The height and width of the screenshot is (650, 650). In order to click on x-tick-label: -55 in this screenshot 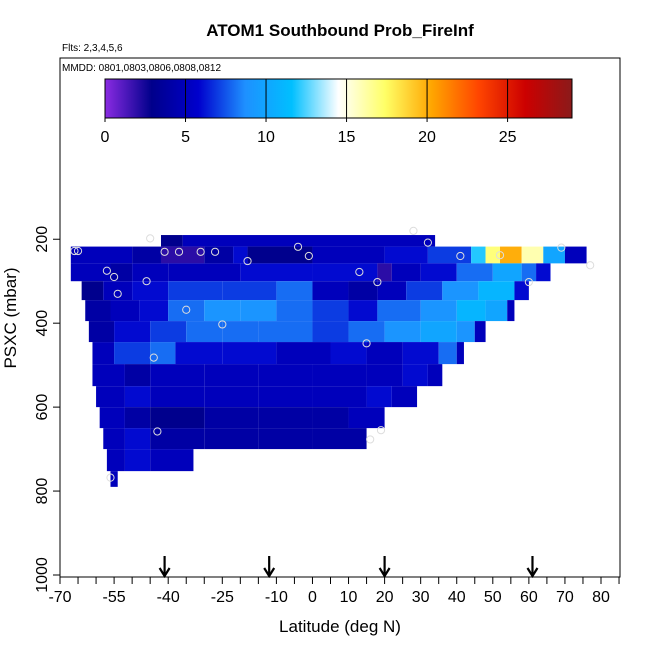, I will do `click(114, 597)`.